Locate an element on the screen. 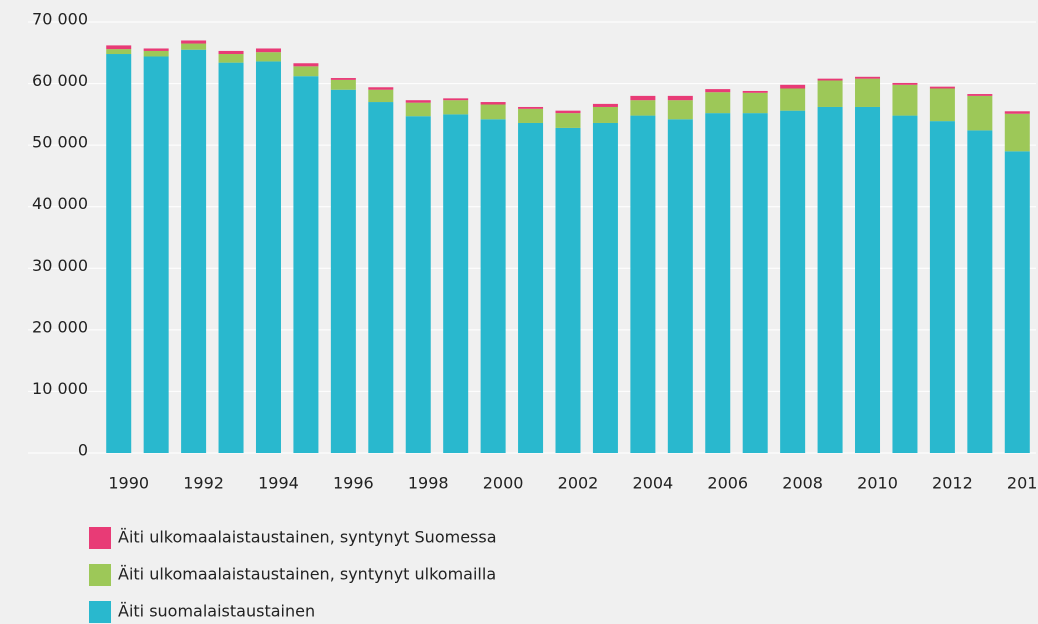 Image resolution: width=1038 pixels, height=624 pixels. x-tick-label: 1990 is located at coordinates (128, 483).